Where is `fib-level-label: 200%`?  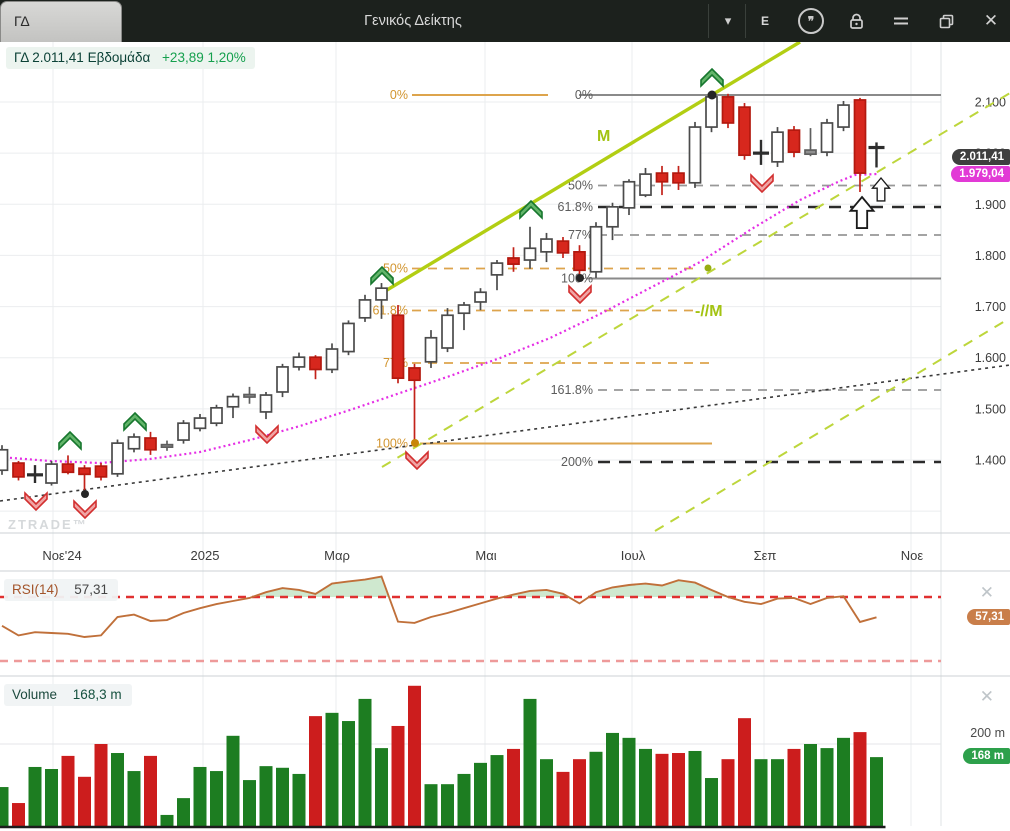
fib-level-label: 200% is located at coordinates (577, 462).